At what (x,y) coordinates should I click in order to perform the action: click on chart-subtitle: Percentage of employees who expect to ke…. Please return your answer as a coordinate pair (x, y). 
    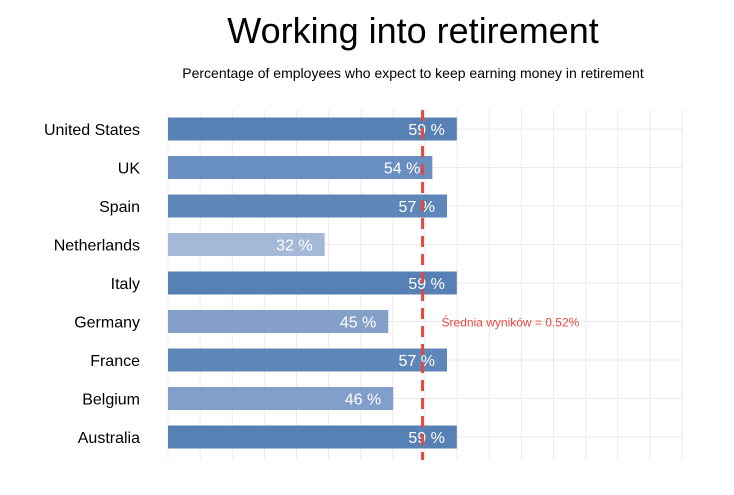
    Looking at the image, I should click on (413, 73).